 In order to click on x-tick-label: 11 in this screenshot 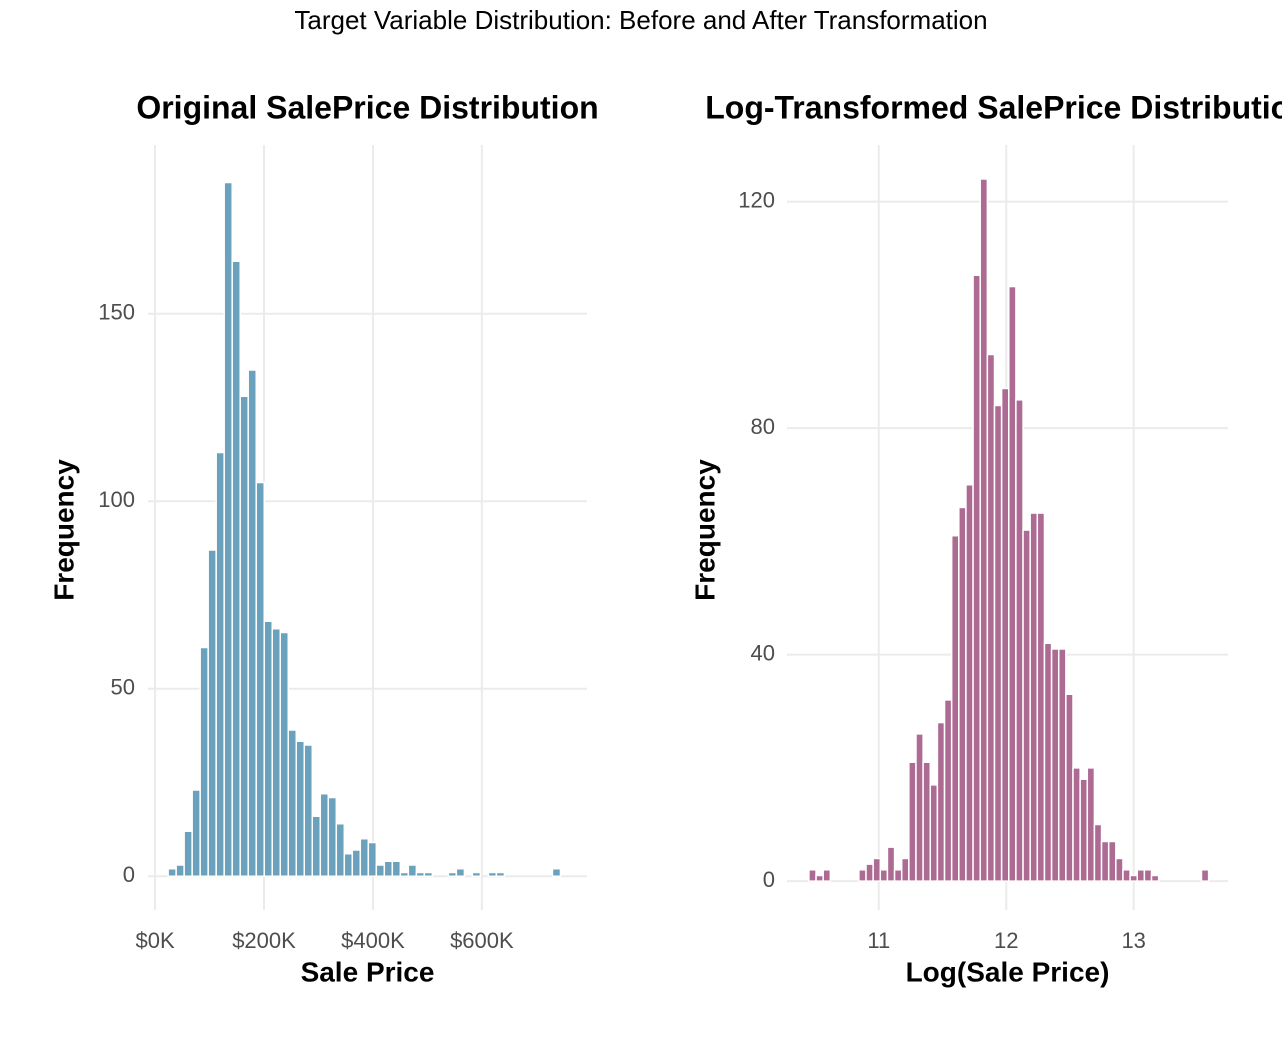, I will do `click(878, 940)`.